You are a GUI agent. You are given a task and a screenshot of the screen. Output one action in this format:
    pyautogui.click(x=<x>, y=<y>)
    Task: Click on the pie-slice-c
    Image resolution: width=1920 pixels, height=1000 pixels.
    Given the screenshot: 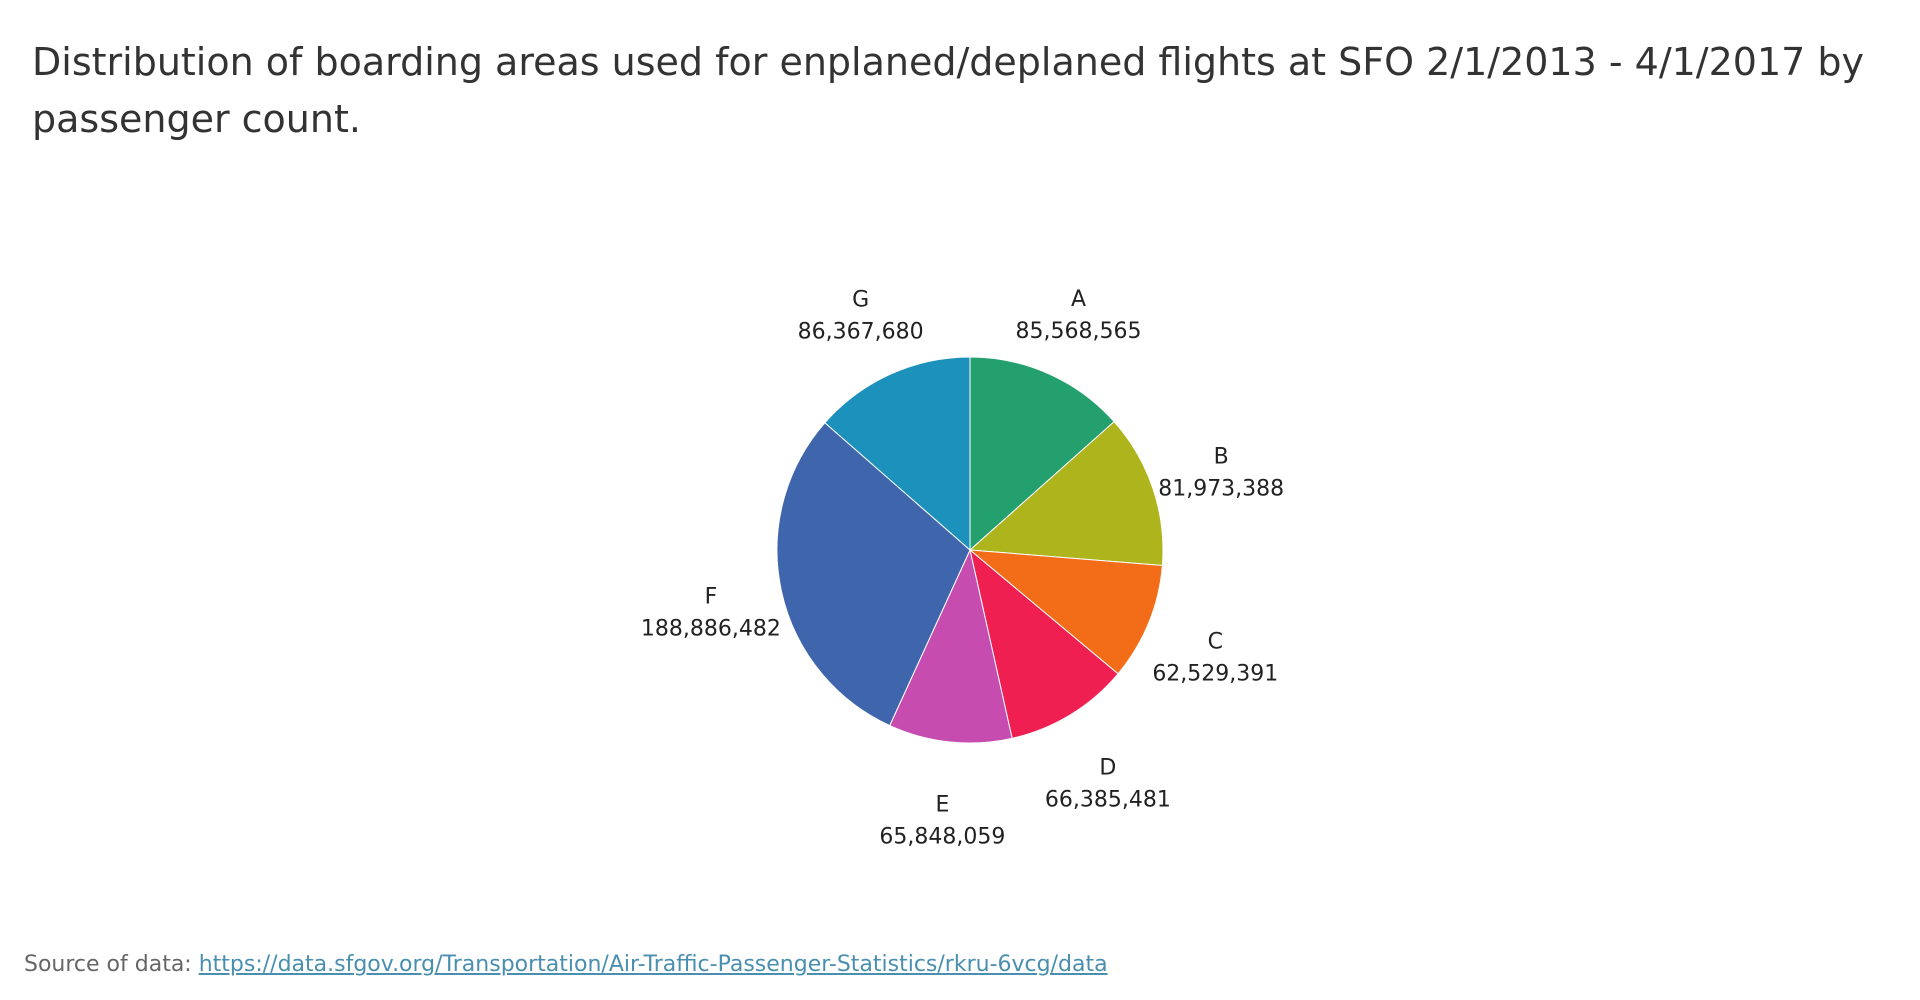 What is the action you would take?
    pyautogui.click(x=1065, y=612)
    